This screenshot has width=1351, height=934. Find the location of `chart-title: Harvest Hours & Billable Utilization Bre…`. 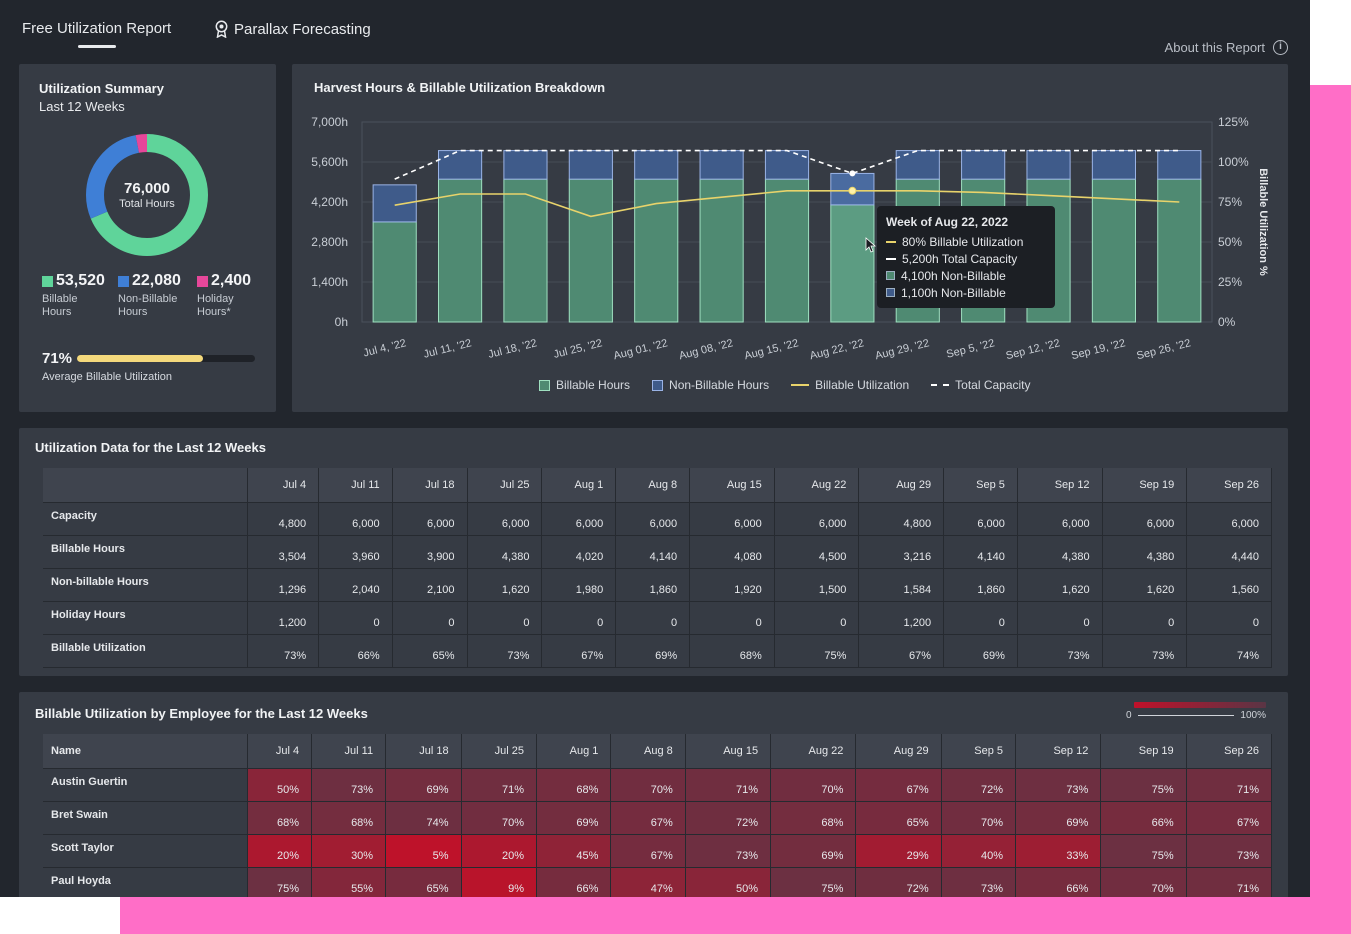

chart-title: Harvest Hours & Billable Utilization Bre… is located at coordinates (460, 87).